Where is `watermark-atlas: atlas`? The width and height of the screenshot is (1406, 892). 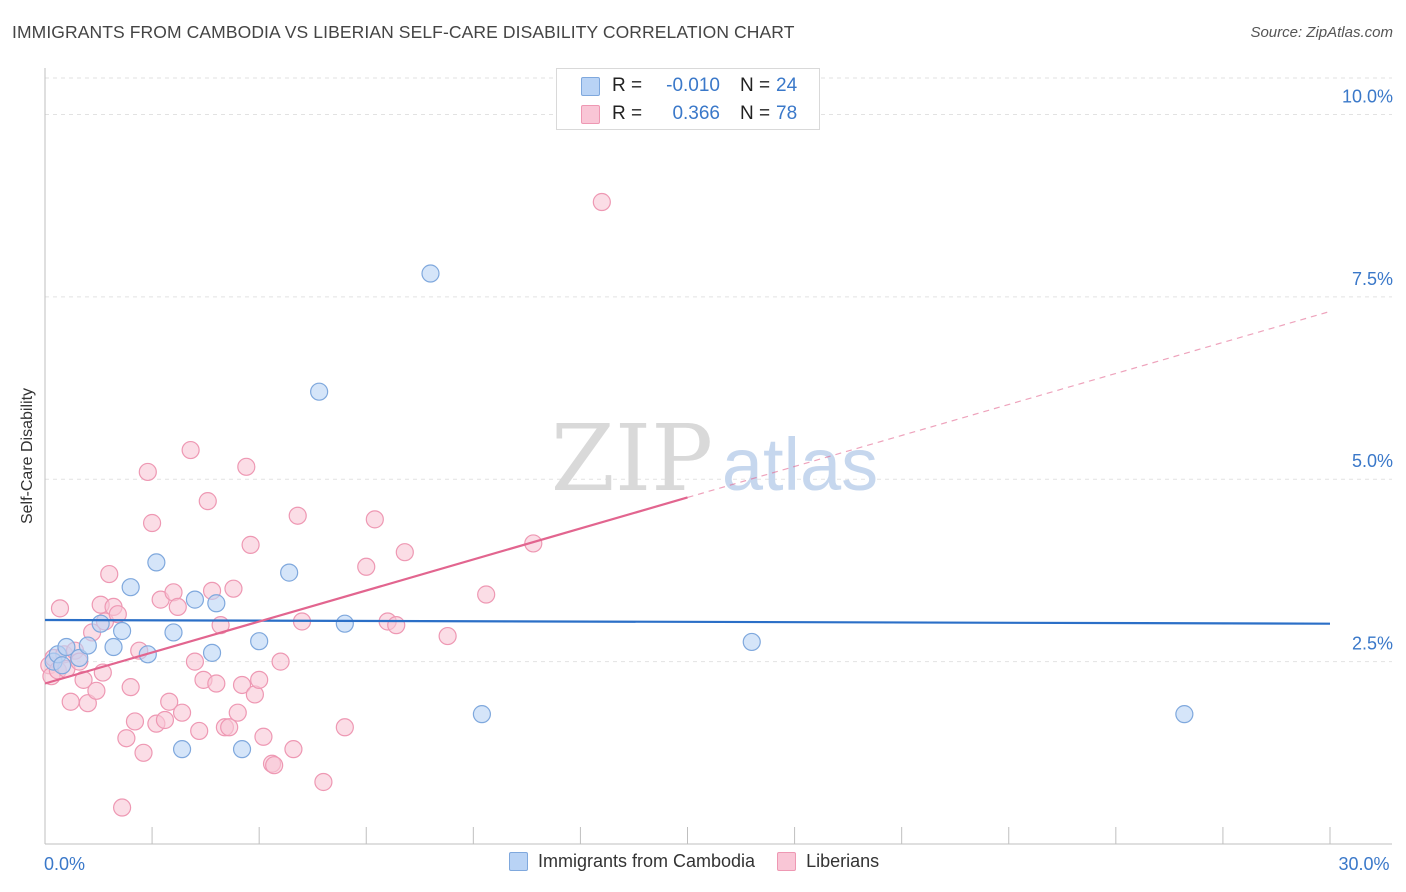 watermark-atlas: atlas is located at coordinates (800, 464).